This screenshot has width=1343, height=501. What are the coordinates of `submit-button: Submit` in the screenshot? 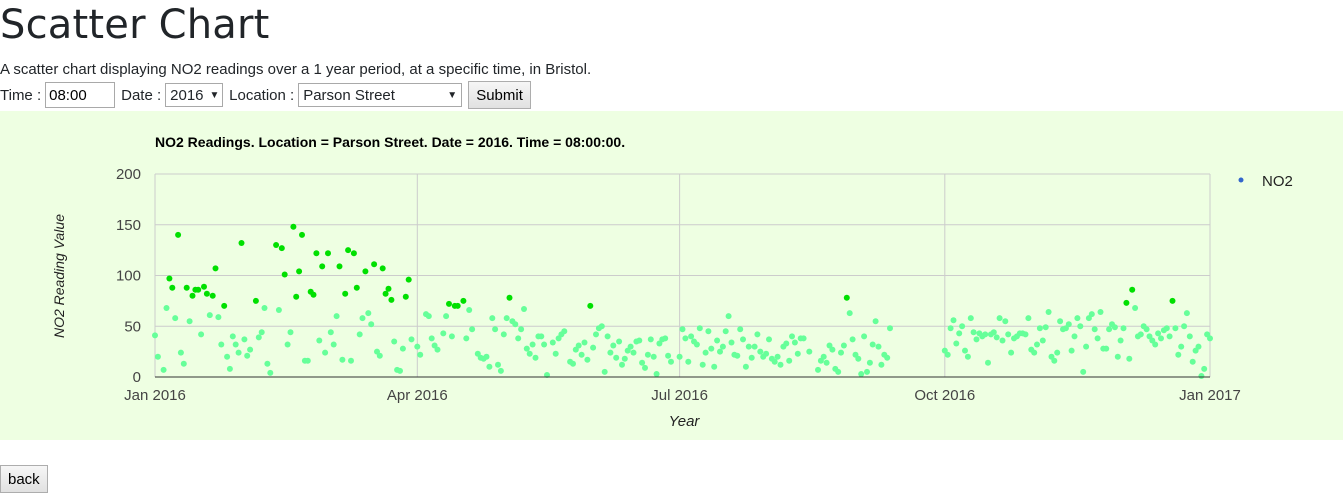 It's located at (499, 95).